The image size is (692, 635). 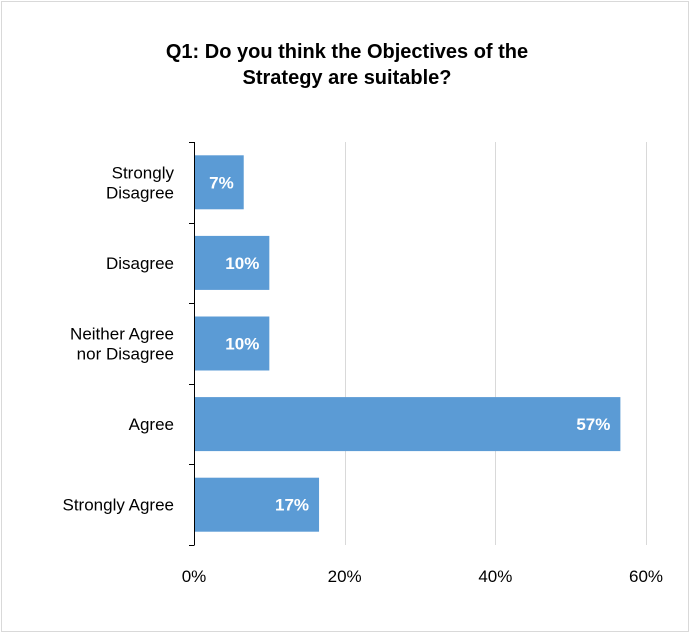 I want to click on category-label: nor Disagree, so click(x=125, y=354).